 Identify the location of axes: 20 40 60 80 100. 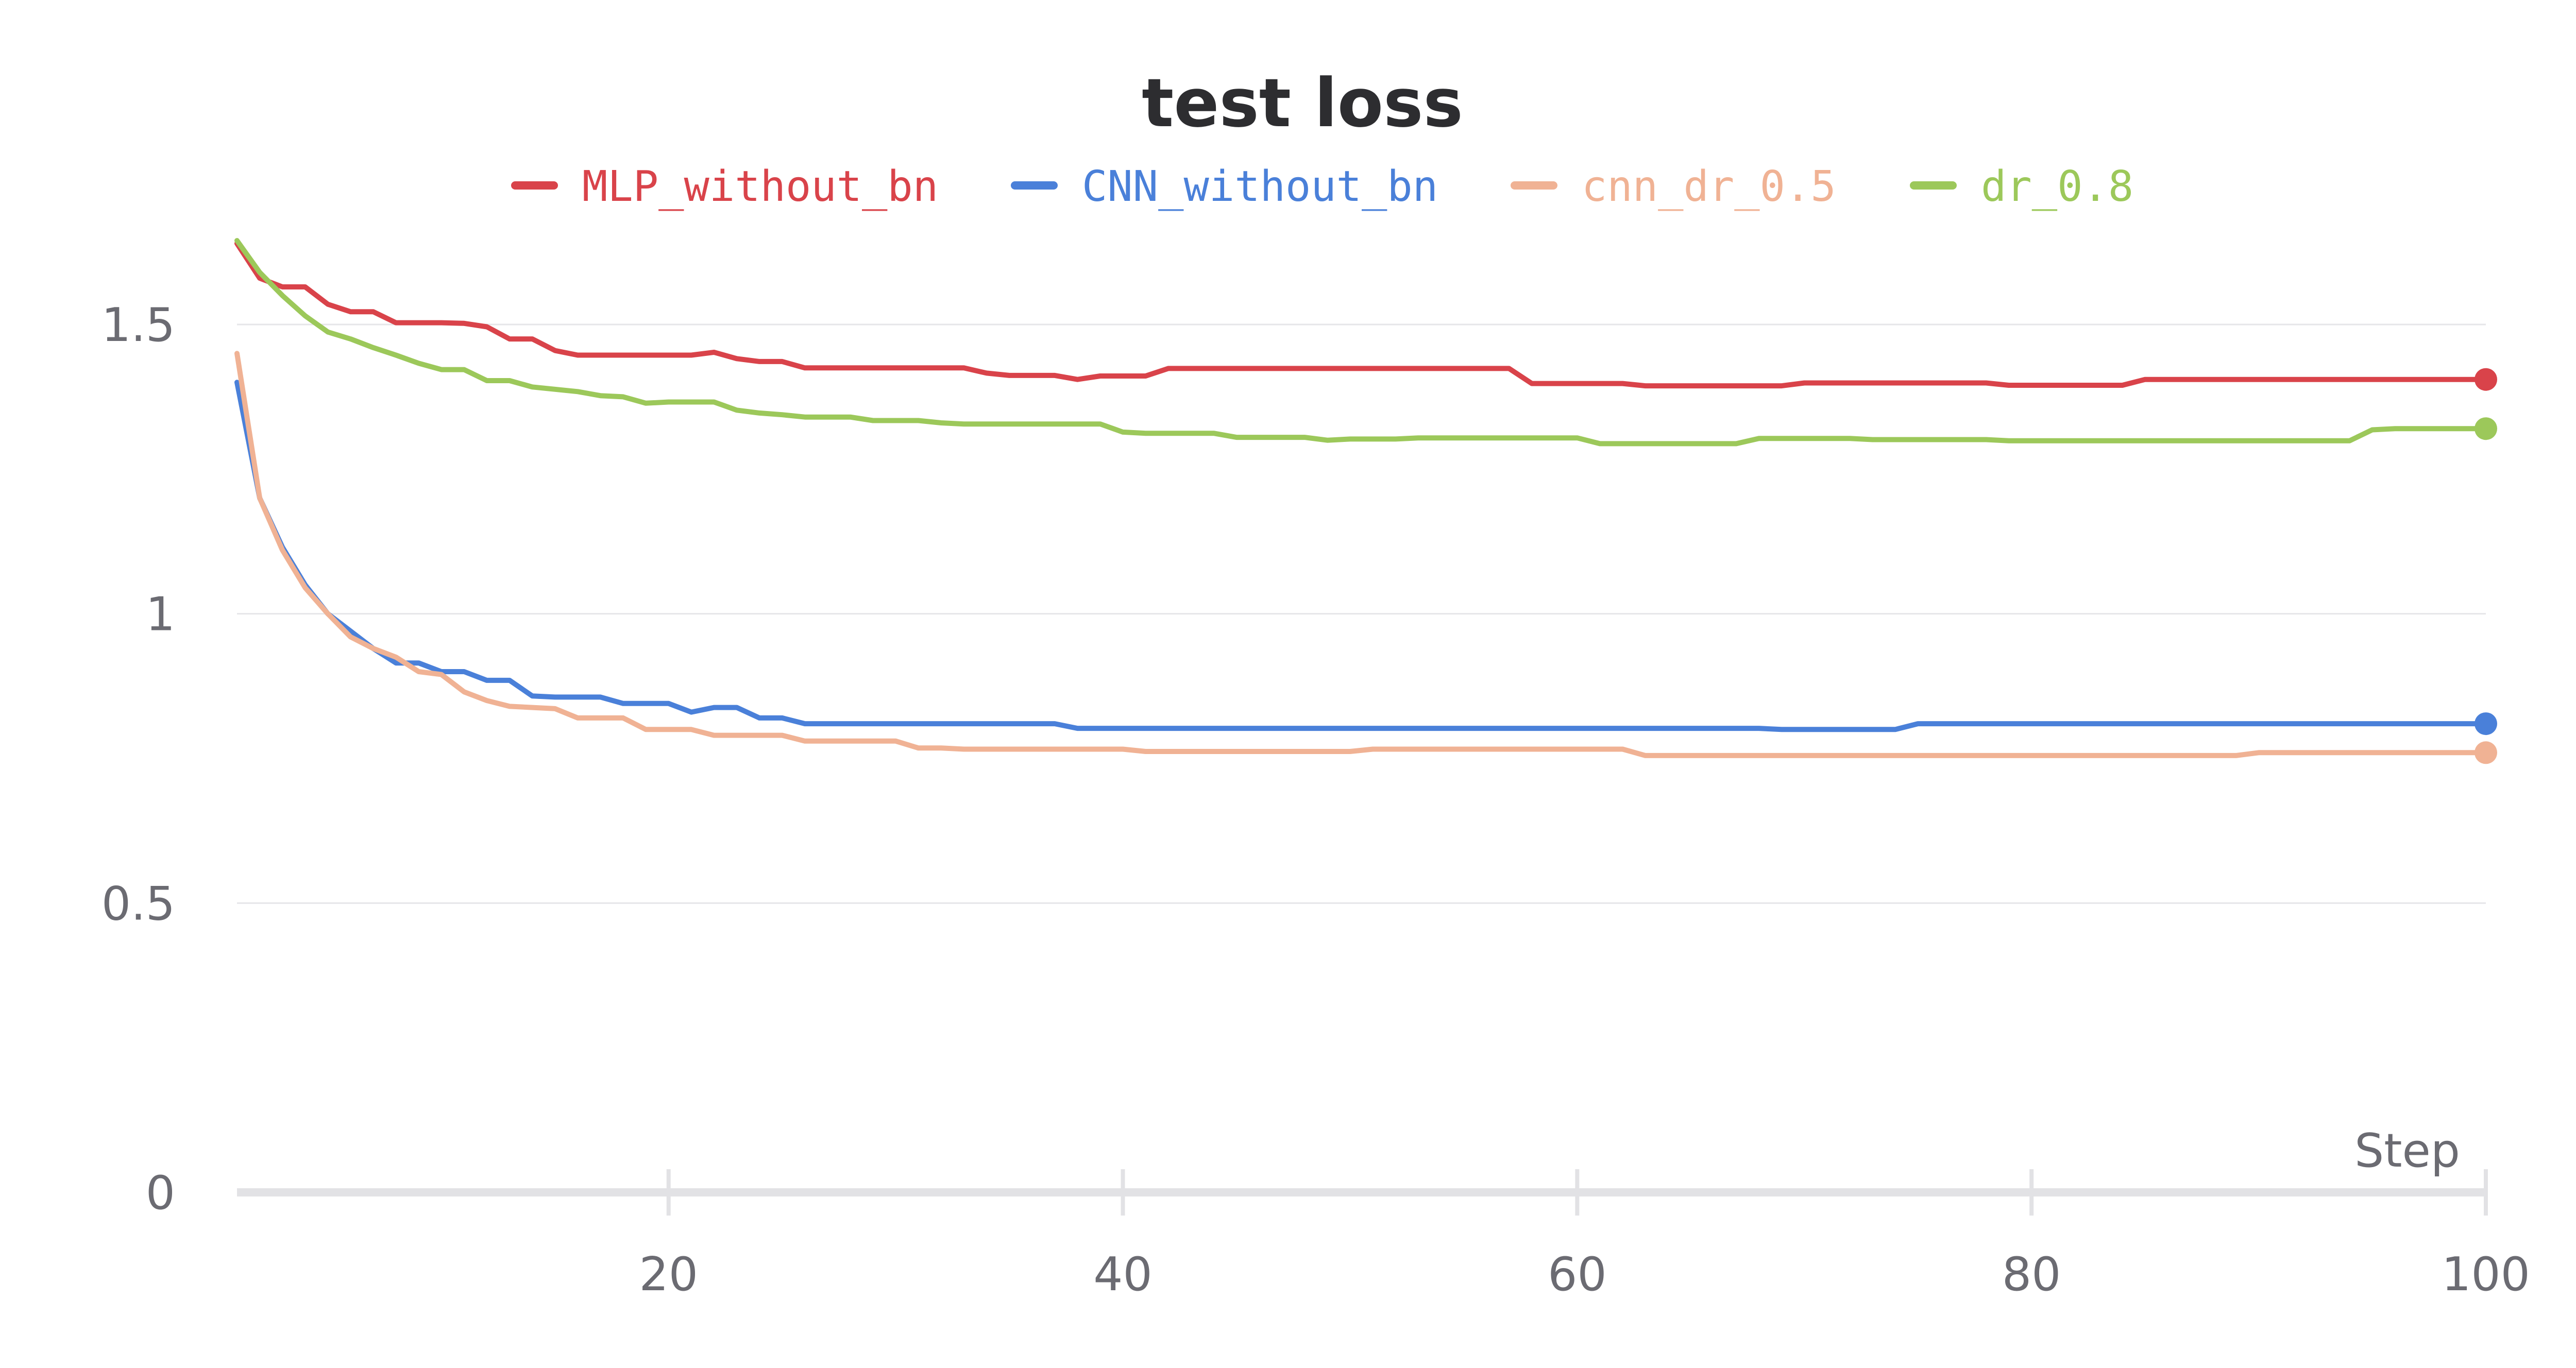
(1383, 1235).